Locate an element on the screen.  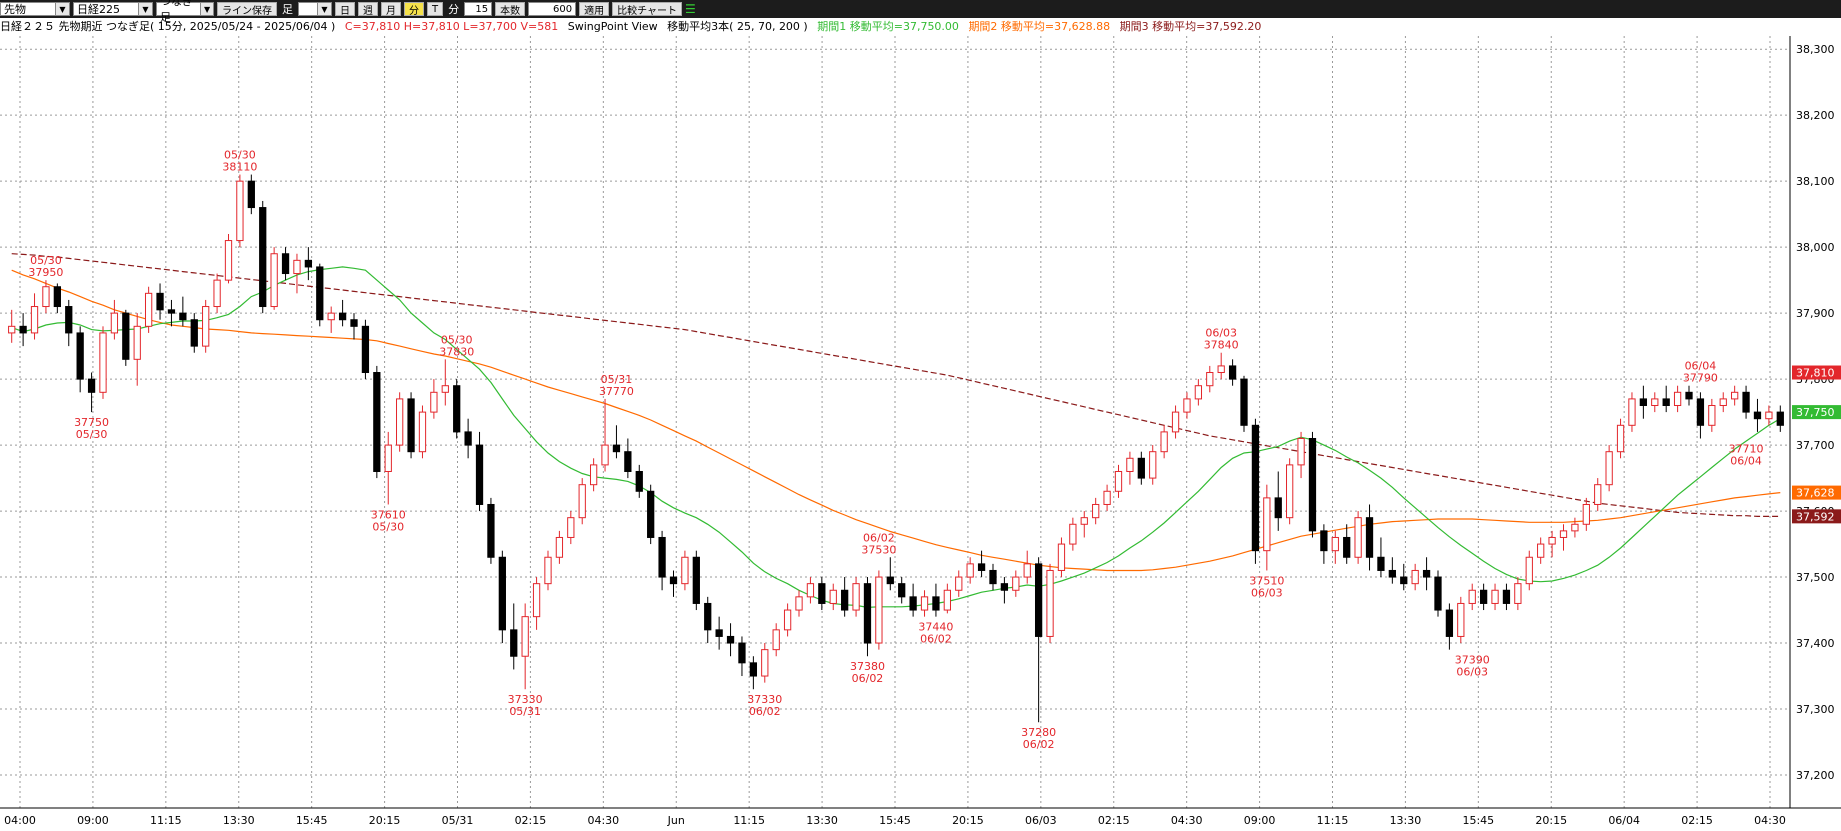
bars-menu-icon: ☰ is located at coordinates (690, 9).